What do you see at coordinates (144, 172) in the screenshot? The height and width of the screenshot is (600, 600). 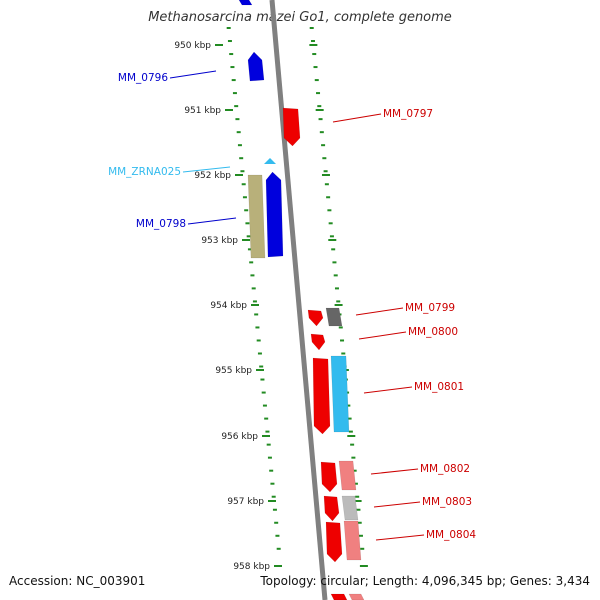 I see `gene-label-mm-zrna025: MM_ZRNA025` at bounding box center [144, 172].